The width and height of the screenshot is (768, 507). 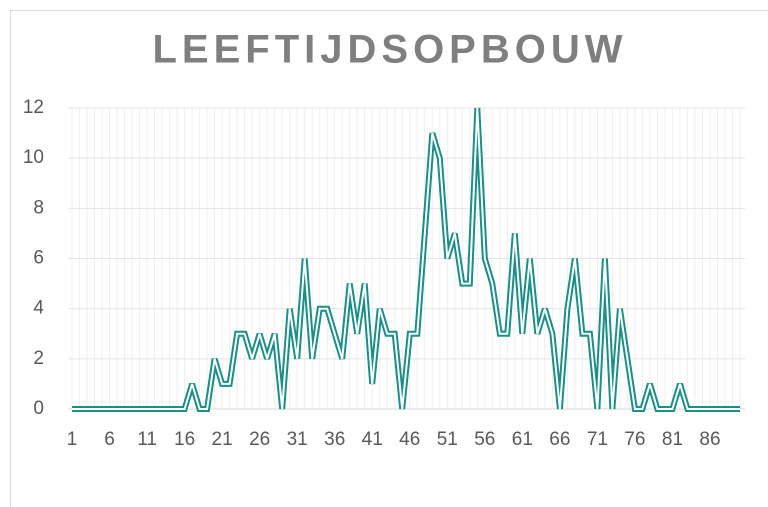 What do you see at coordinates (634, 439) in the screenshot?
I see `x-tick-label: 76` at bounding box center [634, 439].